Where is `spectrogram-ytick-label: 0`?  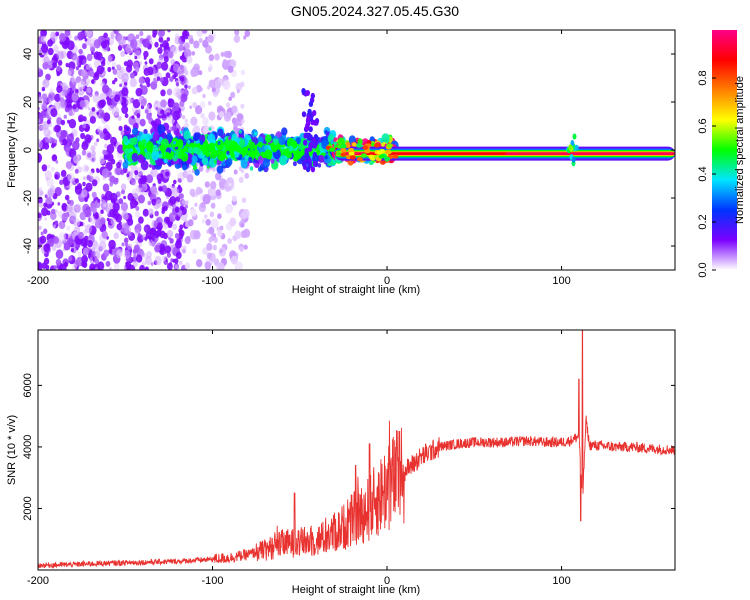
spectrogram-ytick-label: 0 is located at coordinates (28, 150).